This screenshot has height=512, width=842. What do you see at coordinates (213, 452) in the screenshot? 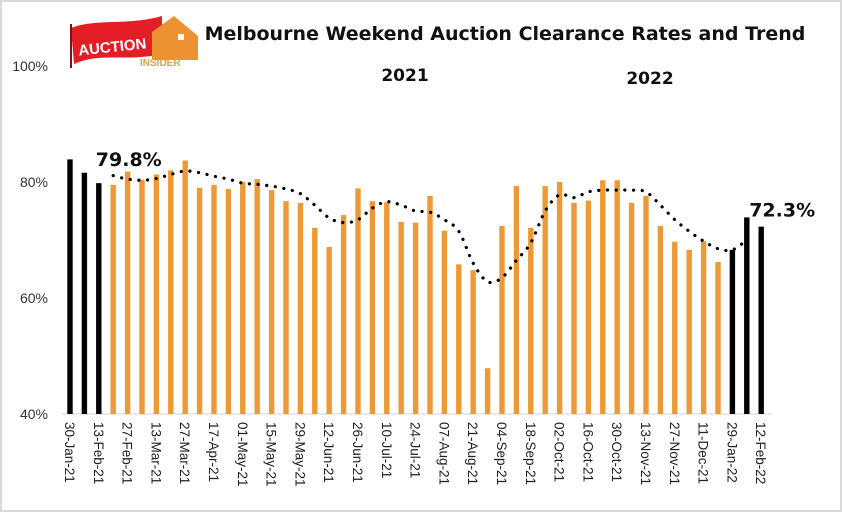
I see `x-tick-label: 17-Apr-21` at bounding box center [213, 452].